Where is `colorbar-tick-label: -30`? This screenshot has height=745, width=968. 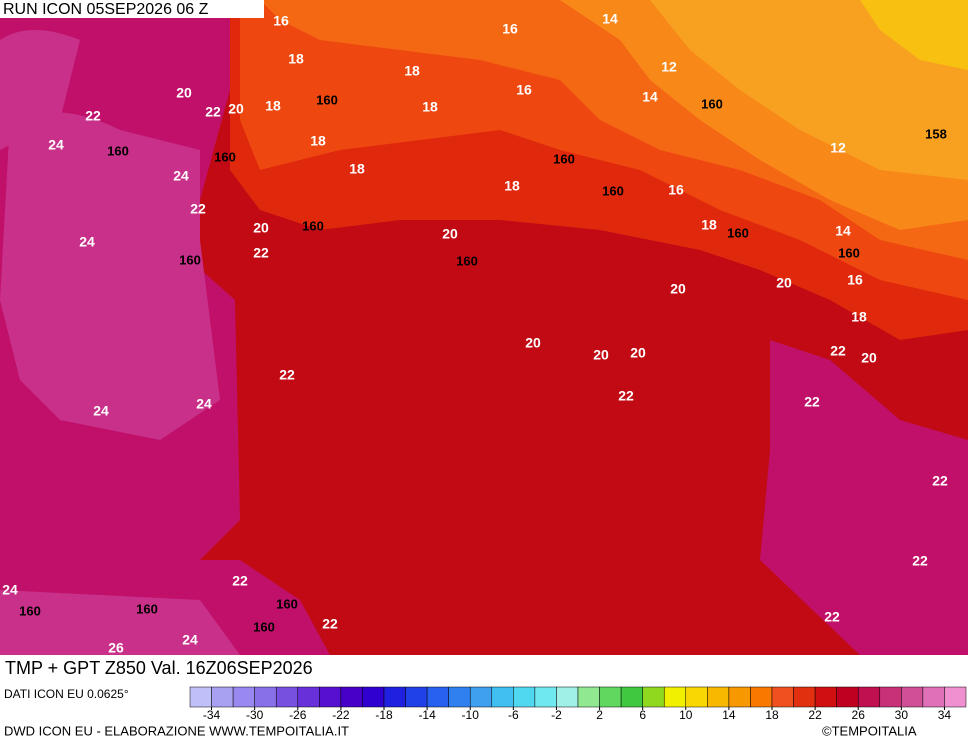
colorbar-tick-label: -30 is located at coordinates (255, 715).